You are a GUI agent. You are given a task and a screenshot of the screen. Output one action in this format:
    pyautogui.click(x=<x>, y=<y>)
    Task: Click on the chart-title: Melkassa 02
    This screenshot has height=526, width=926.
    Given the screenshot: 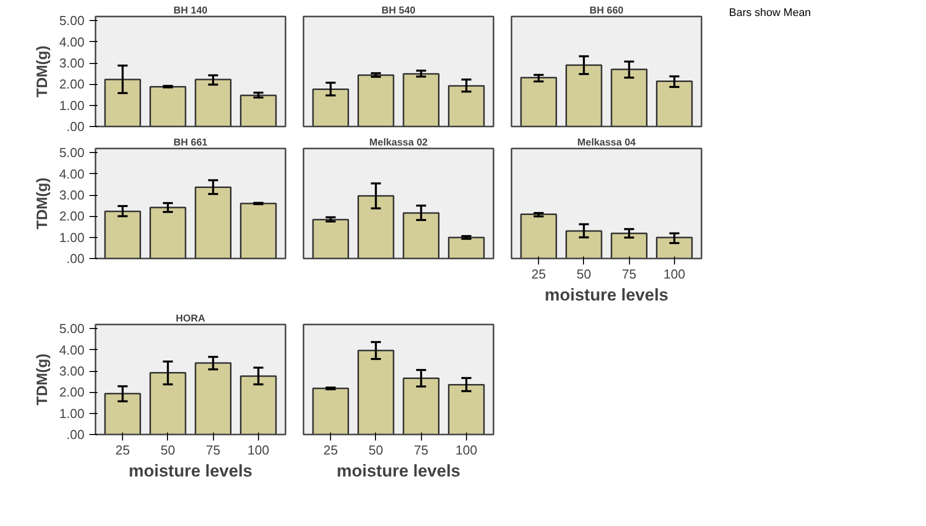 What is the action you would take?
    pyautogui.click(x=398, y=143)
    